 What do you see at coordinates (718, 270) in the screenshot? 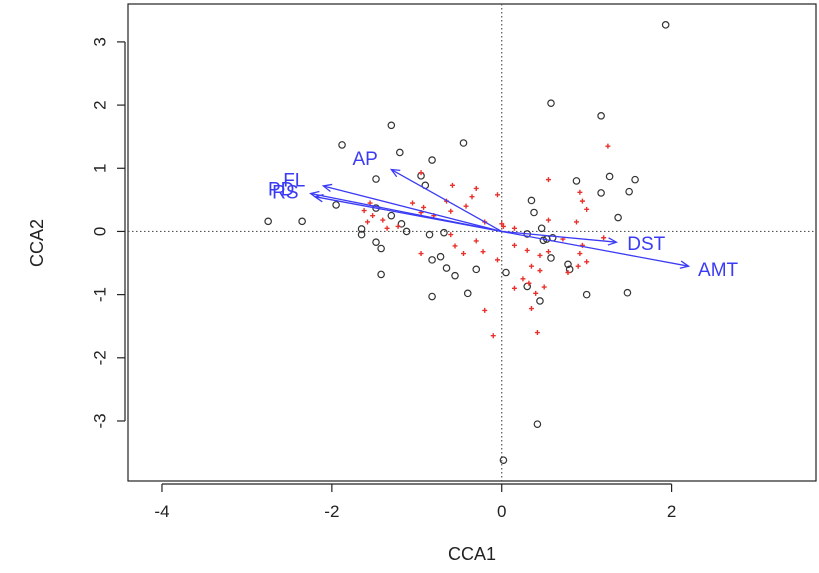
I see `arrow-amt-label: AMT` at bounding box center [718, 270].